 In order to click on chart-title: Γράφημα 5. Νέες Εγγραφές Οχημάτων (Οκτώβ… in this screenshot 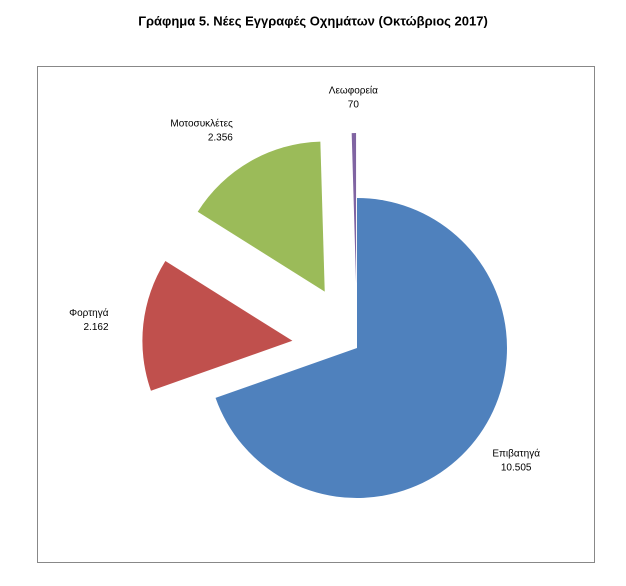, I will do `click(313, 20)`.